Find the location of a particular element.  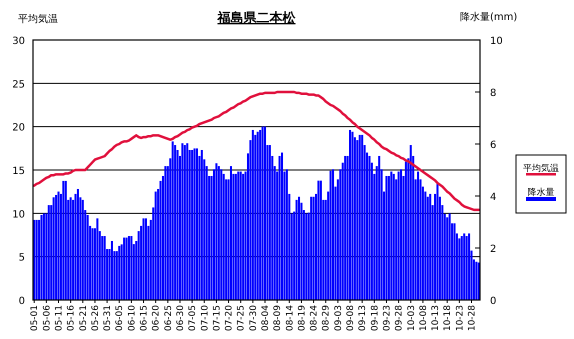

y2-axis-title: 降水量(mm) is located at coordinates (489, 17).